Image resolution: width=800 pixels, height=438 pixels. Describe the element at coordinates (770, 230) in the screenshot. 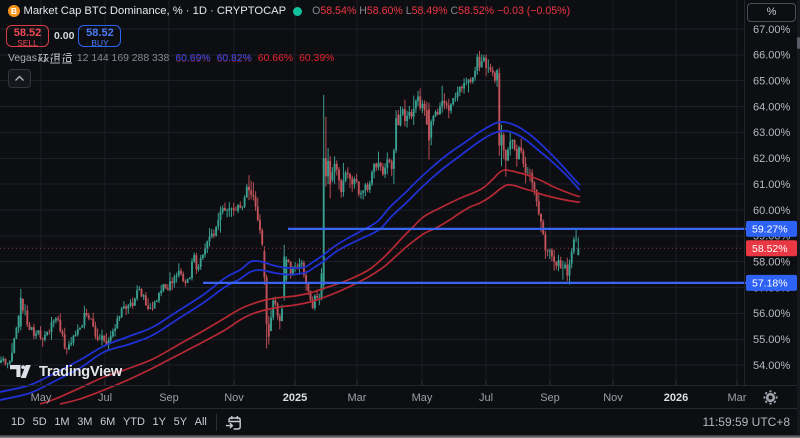

I see `svg-text: 59.27%` at that location.